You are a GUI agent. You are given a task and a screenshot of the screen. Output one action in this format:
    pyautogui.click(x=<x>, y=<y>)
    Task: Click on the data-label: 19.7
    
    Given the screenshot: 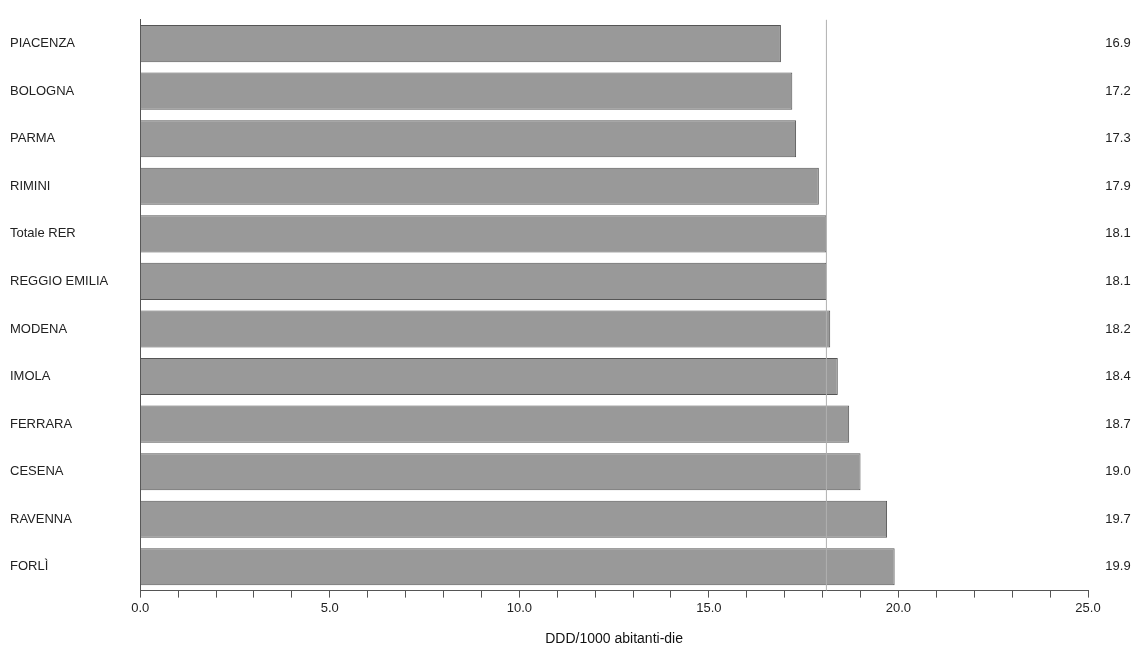 What is the action you would take?
    pyautogui.click(x=1118, y=518)
    